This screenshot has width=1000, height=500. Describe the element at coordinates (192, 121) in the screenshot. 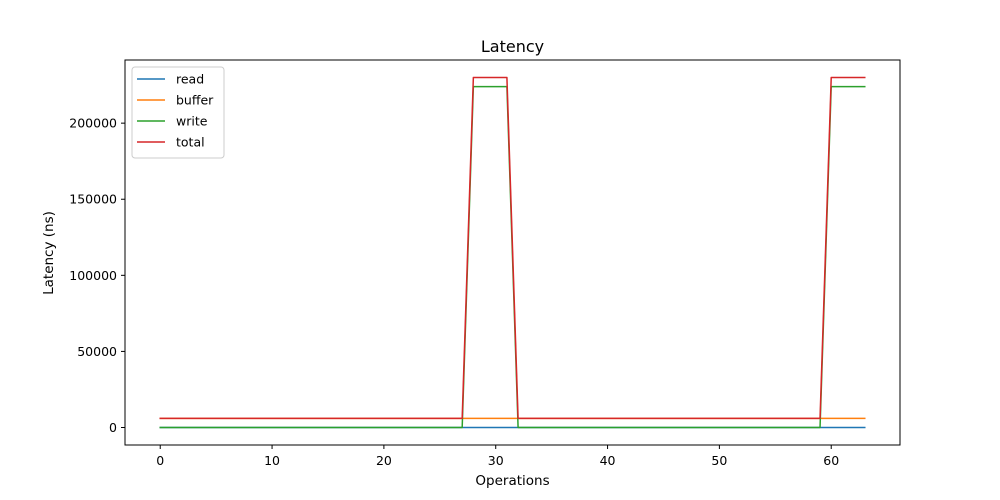

I see `legend-label-write: write` at that location.